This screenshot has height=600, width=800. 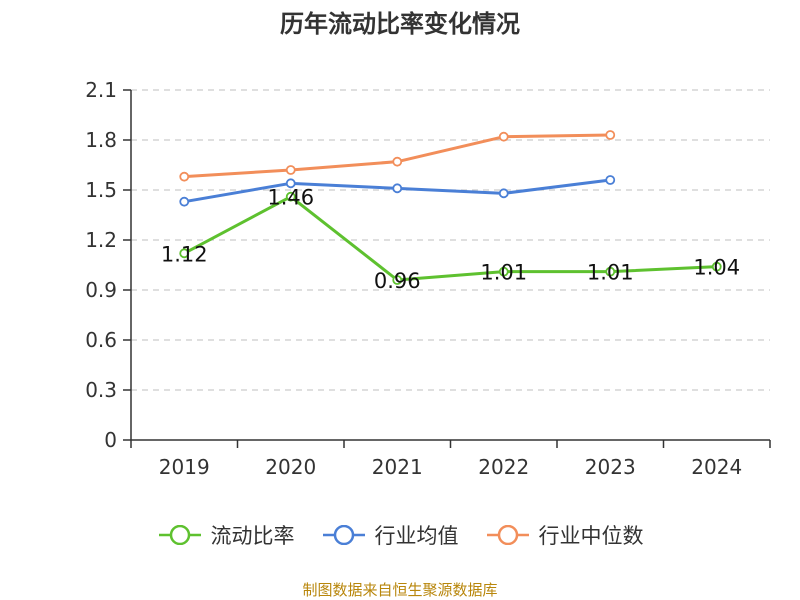 I want to click on y-tick-label: 0.3, so click(x=101, y=390).